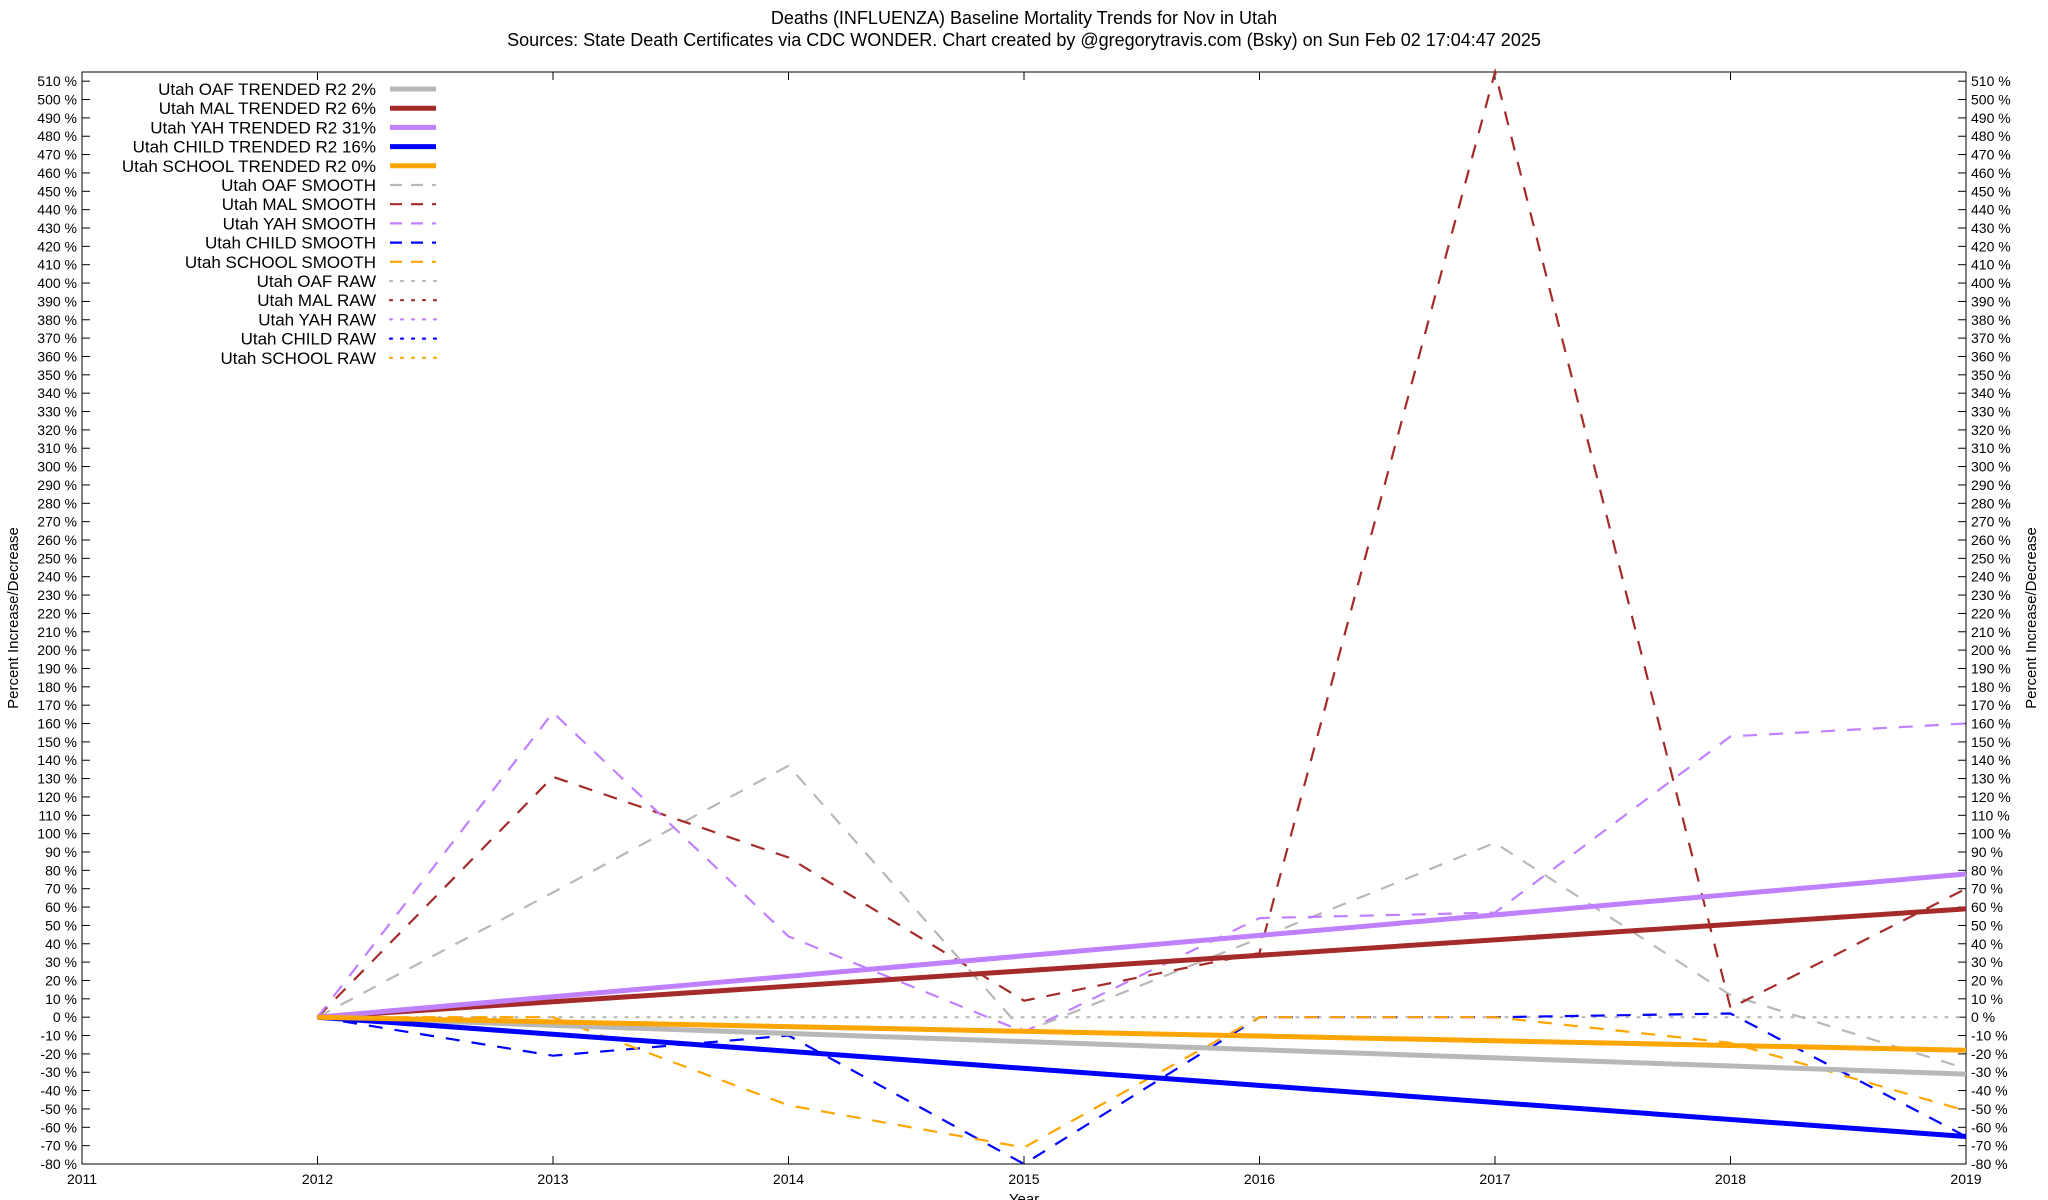 The width and height of the screenshot is (2048, 1200). I want to click on legend-label: Utah MAL RAW, so click(316, 300).